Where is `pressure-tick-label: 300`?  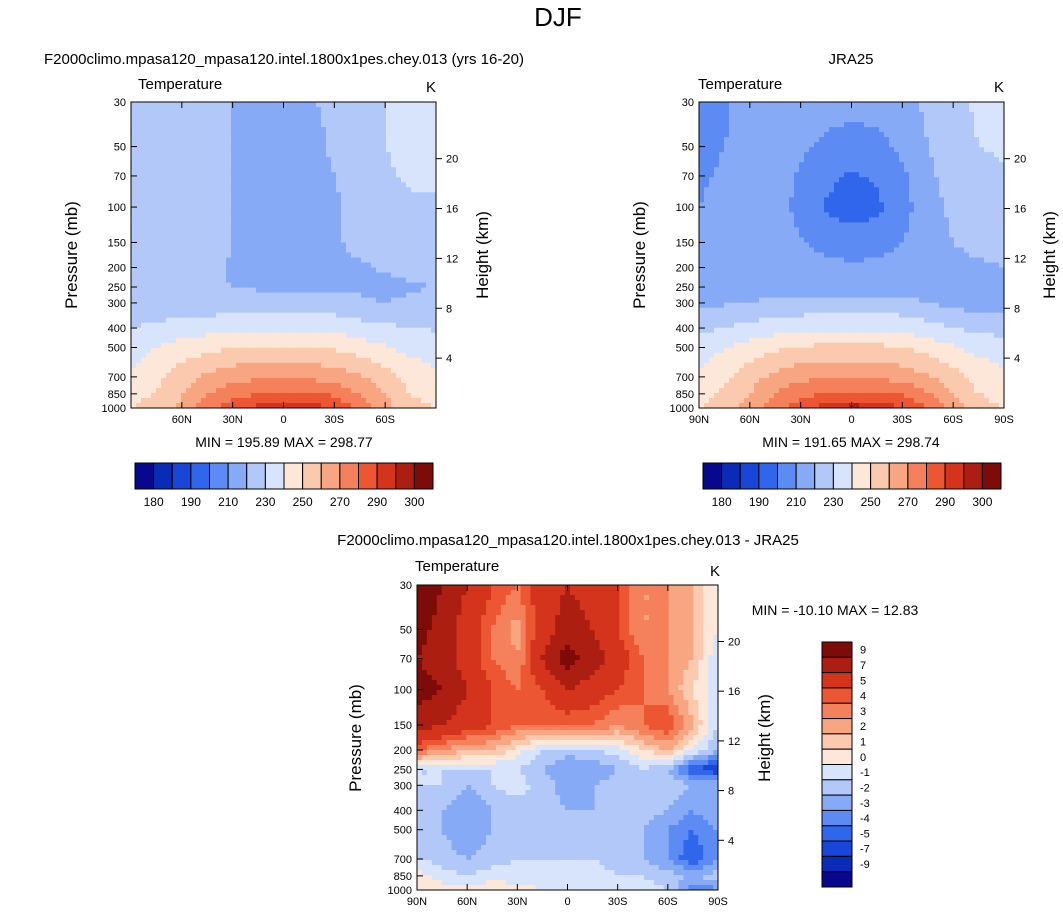 pressure-tick-label: 300 is located at coordinates (117, 304).